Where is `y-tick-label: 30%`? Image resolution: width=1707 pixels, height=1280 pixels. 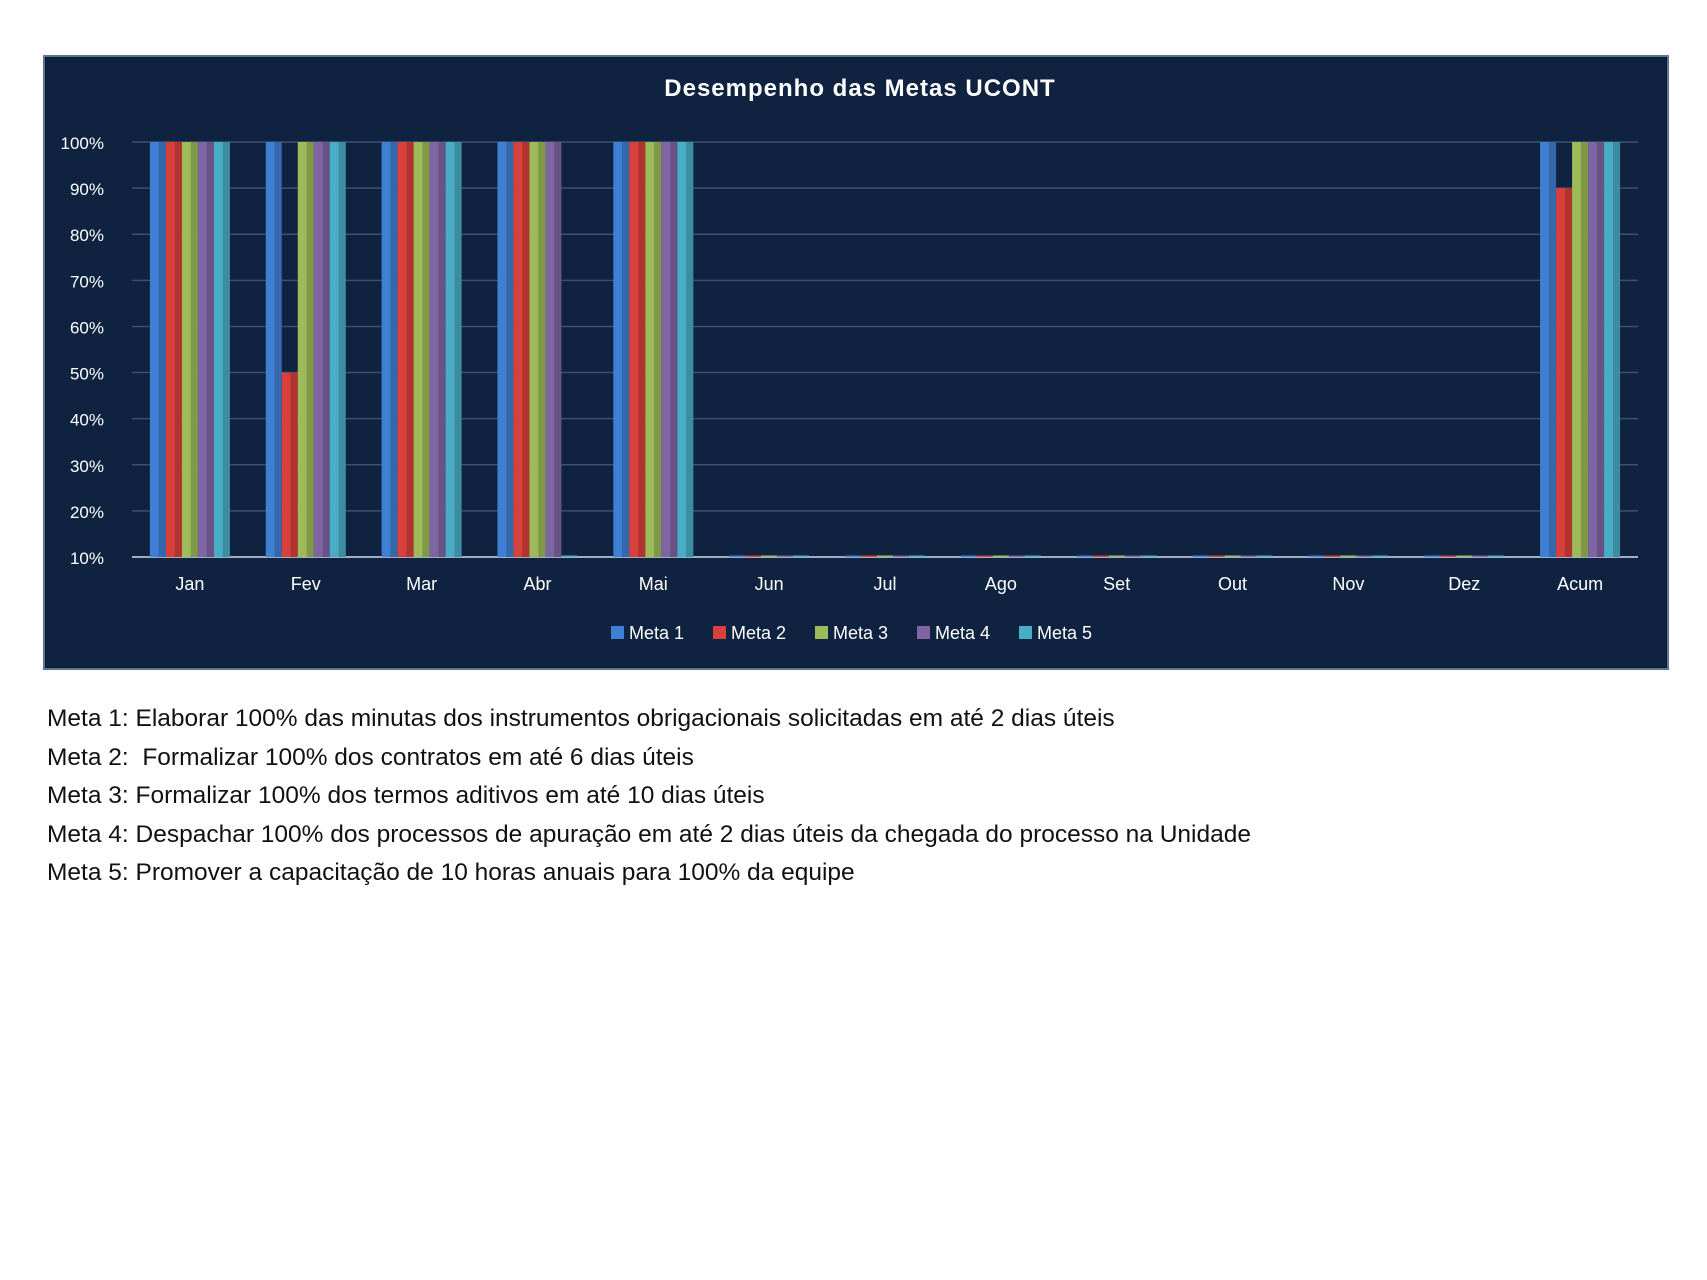 y-tick-label: 30% is located at coordinates (87, 466).